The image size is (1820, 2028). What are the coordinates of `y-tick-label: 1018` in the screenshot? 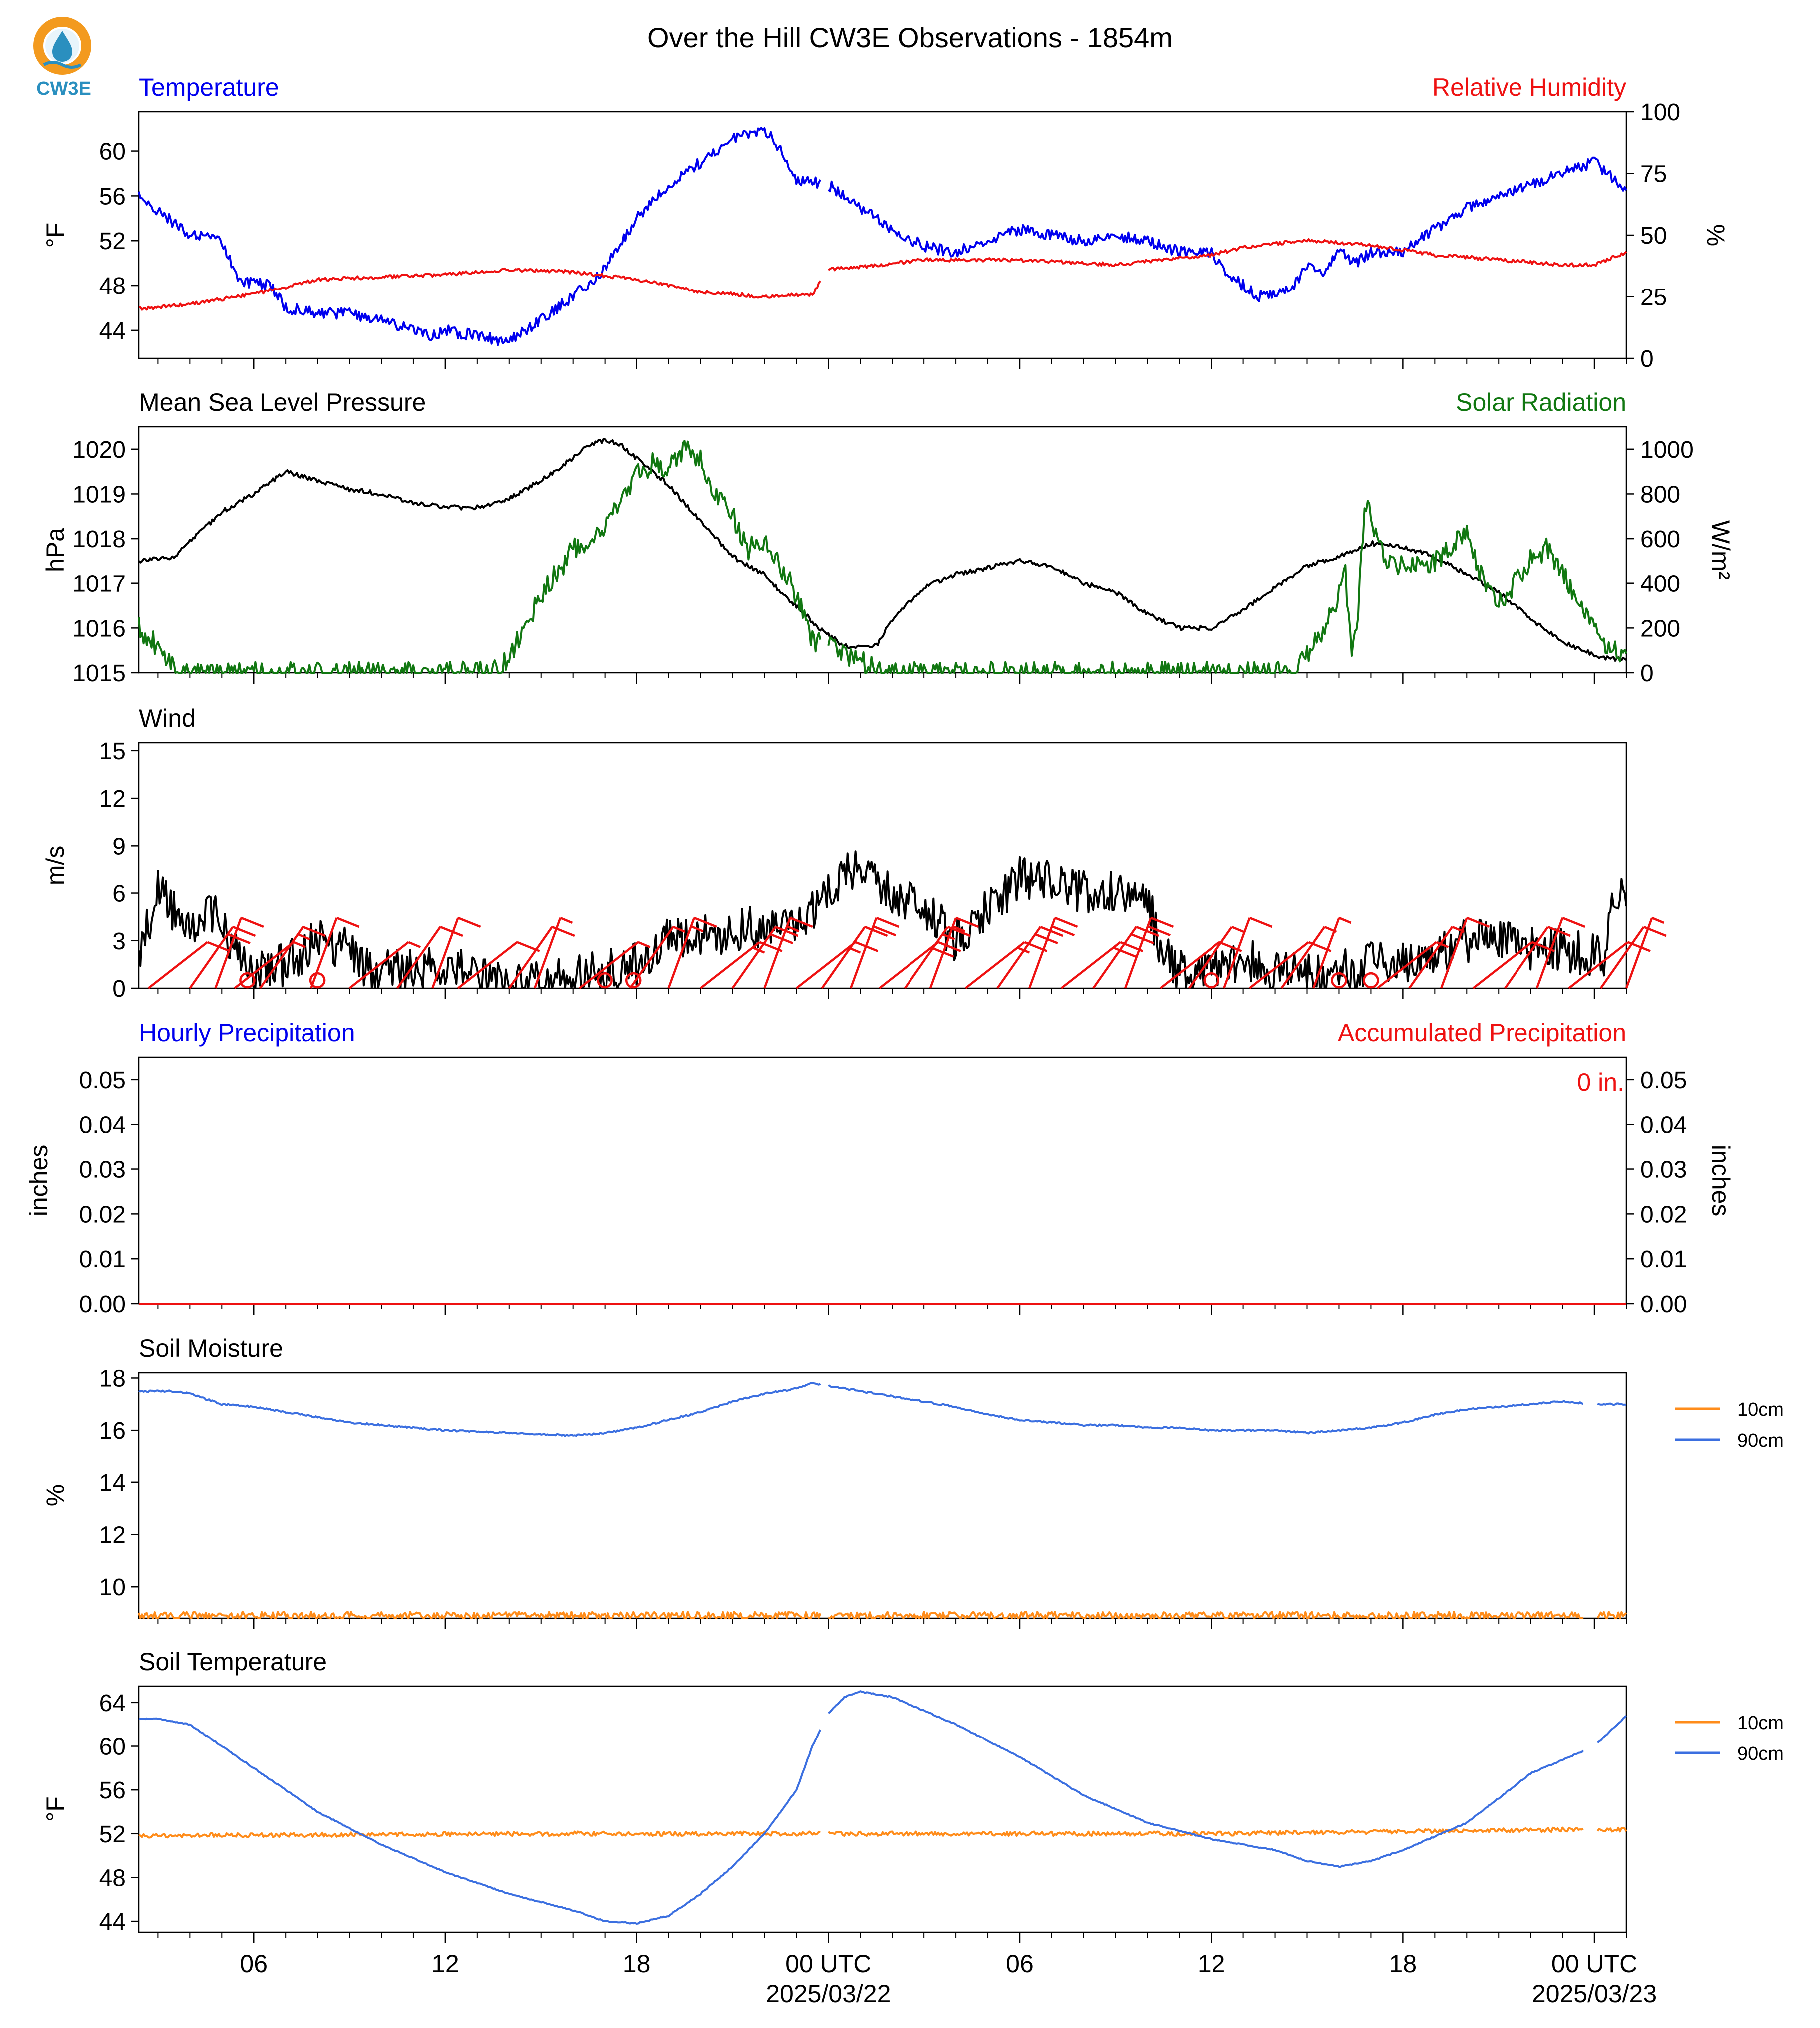 It's located at (99, 539).